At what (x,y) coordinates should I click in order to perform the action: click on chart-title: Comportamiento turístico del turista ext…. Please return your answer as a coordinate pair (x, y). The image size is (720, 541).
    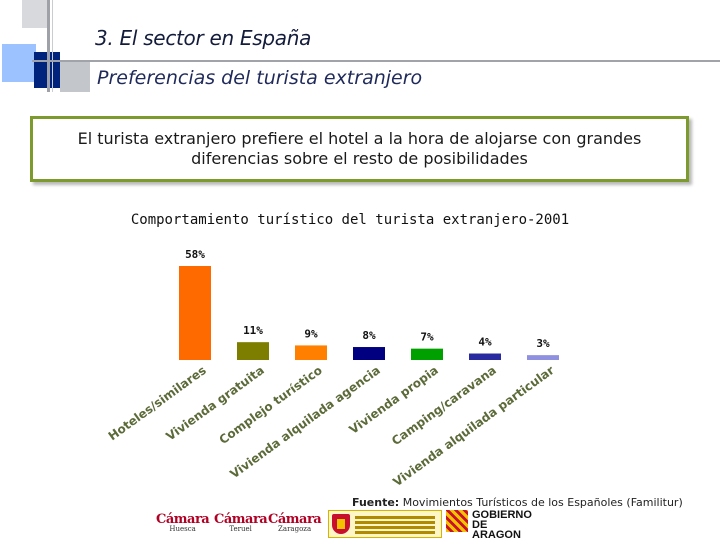
    Looking at the image, I should click on (350, 220).